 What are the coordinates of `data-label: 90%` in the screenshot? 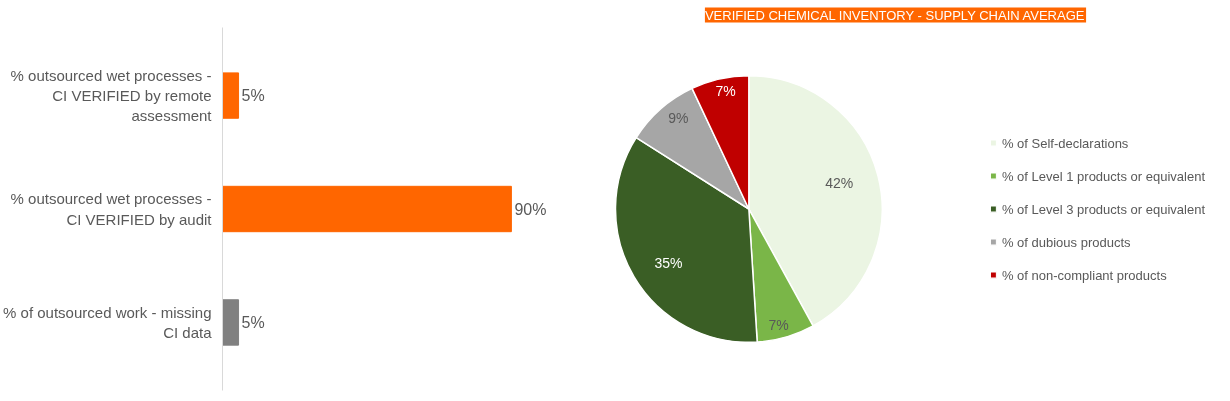 It's located at (530, 209).